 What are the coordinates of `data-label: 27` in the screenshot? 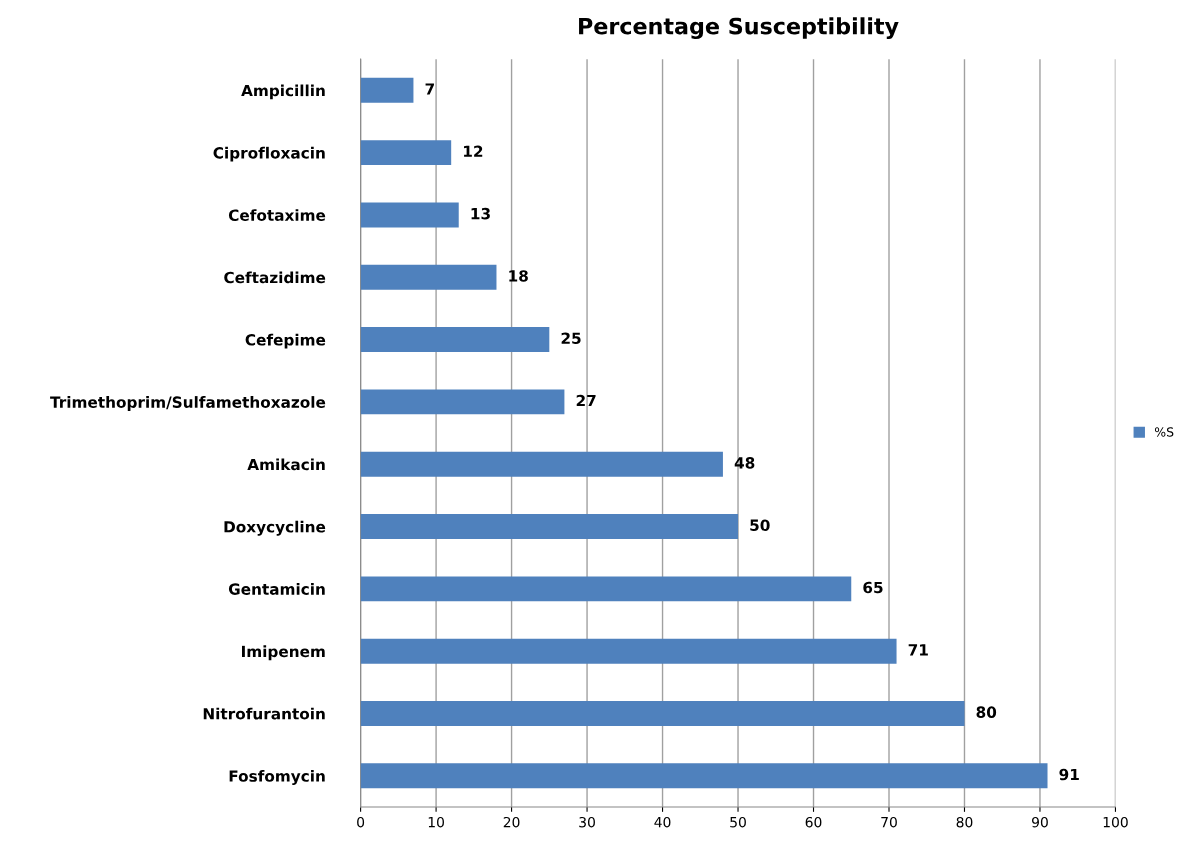 It's located at (586, 400).